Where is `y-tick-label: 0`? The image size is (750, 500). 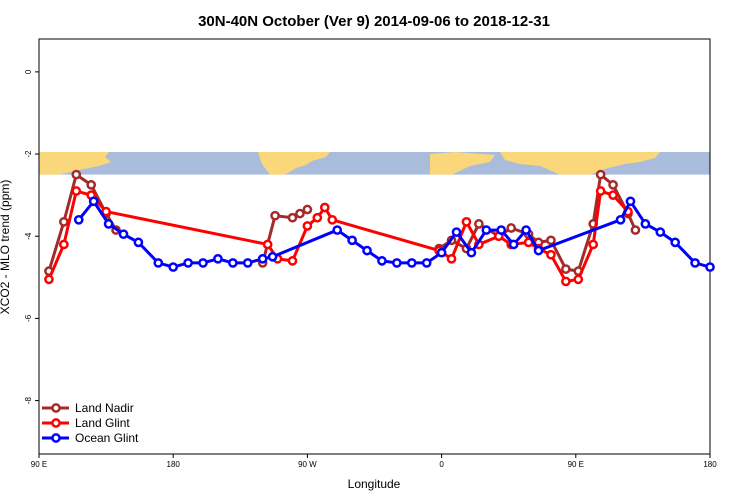 y-tick-label: 0 is located at coordinates (28, 71).